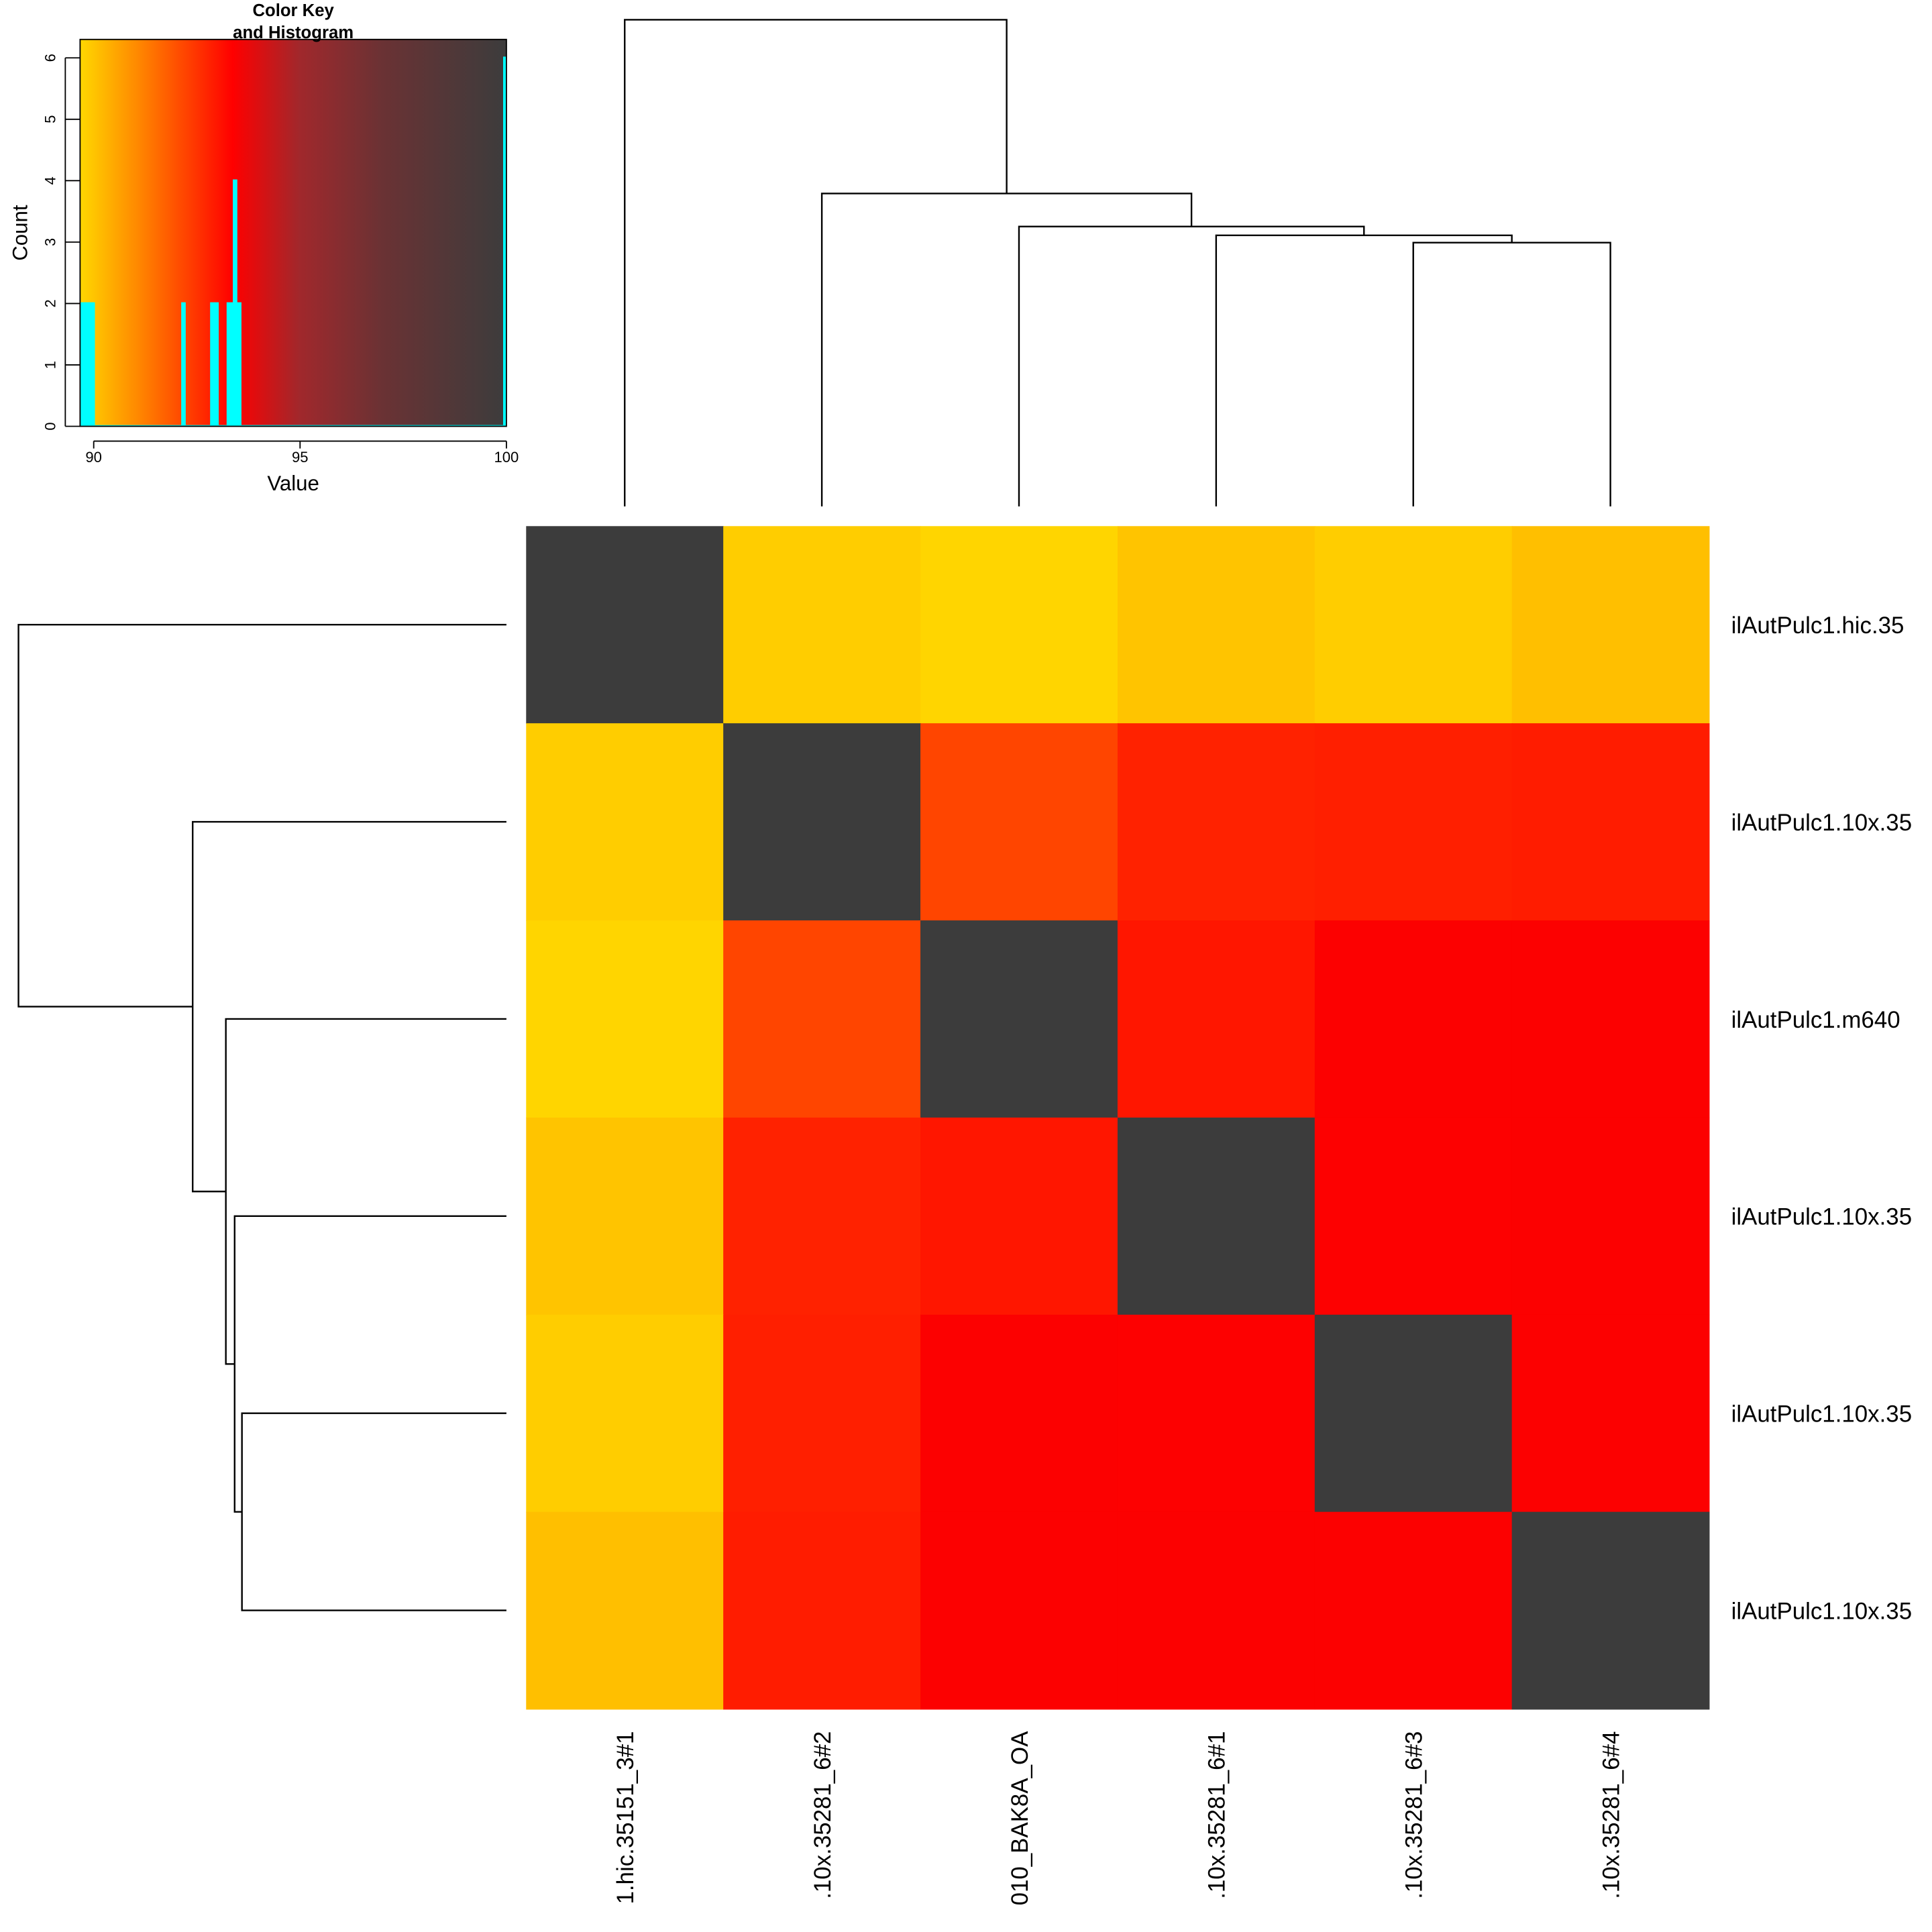  I want to click on column-label: .10x.35281_6#3, so click(1414, 1815).